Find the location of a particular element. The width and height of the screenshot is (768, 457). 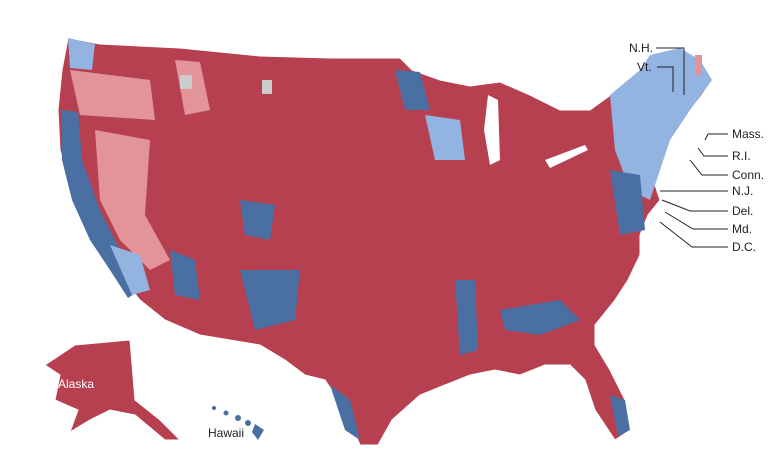

label-vt: Vt. is located at coordinates (644, 67).